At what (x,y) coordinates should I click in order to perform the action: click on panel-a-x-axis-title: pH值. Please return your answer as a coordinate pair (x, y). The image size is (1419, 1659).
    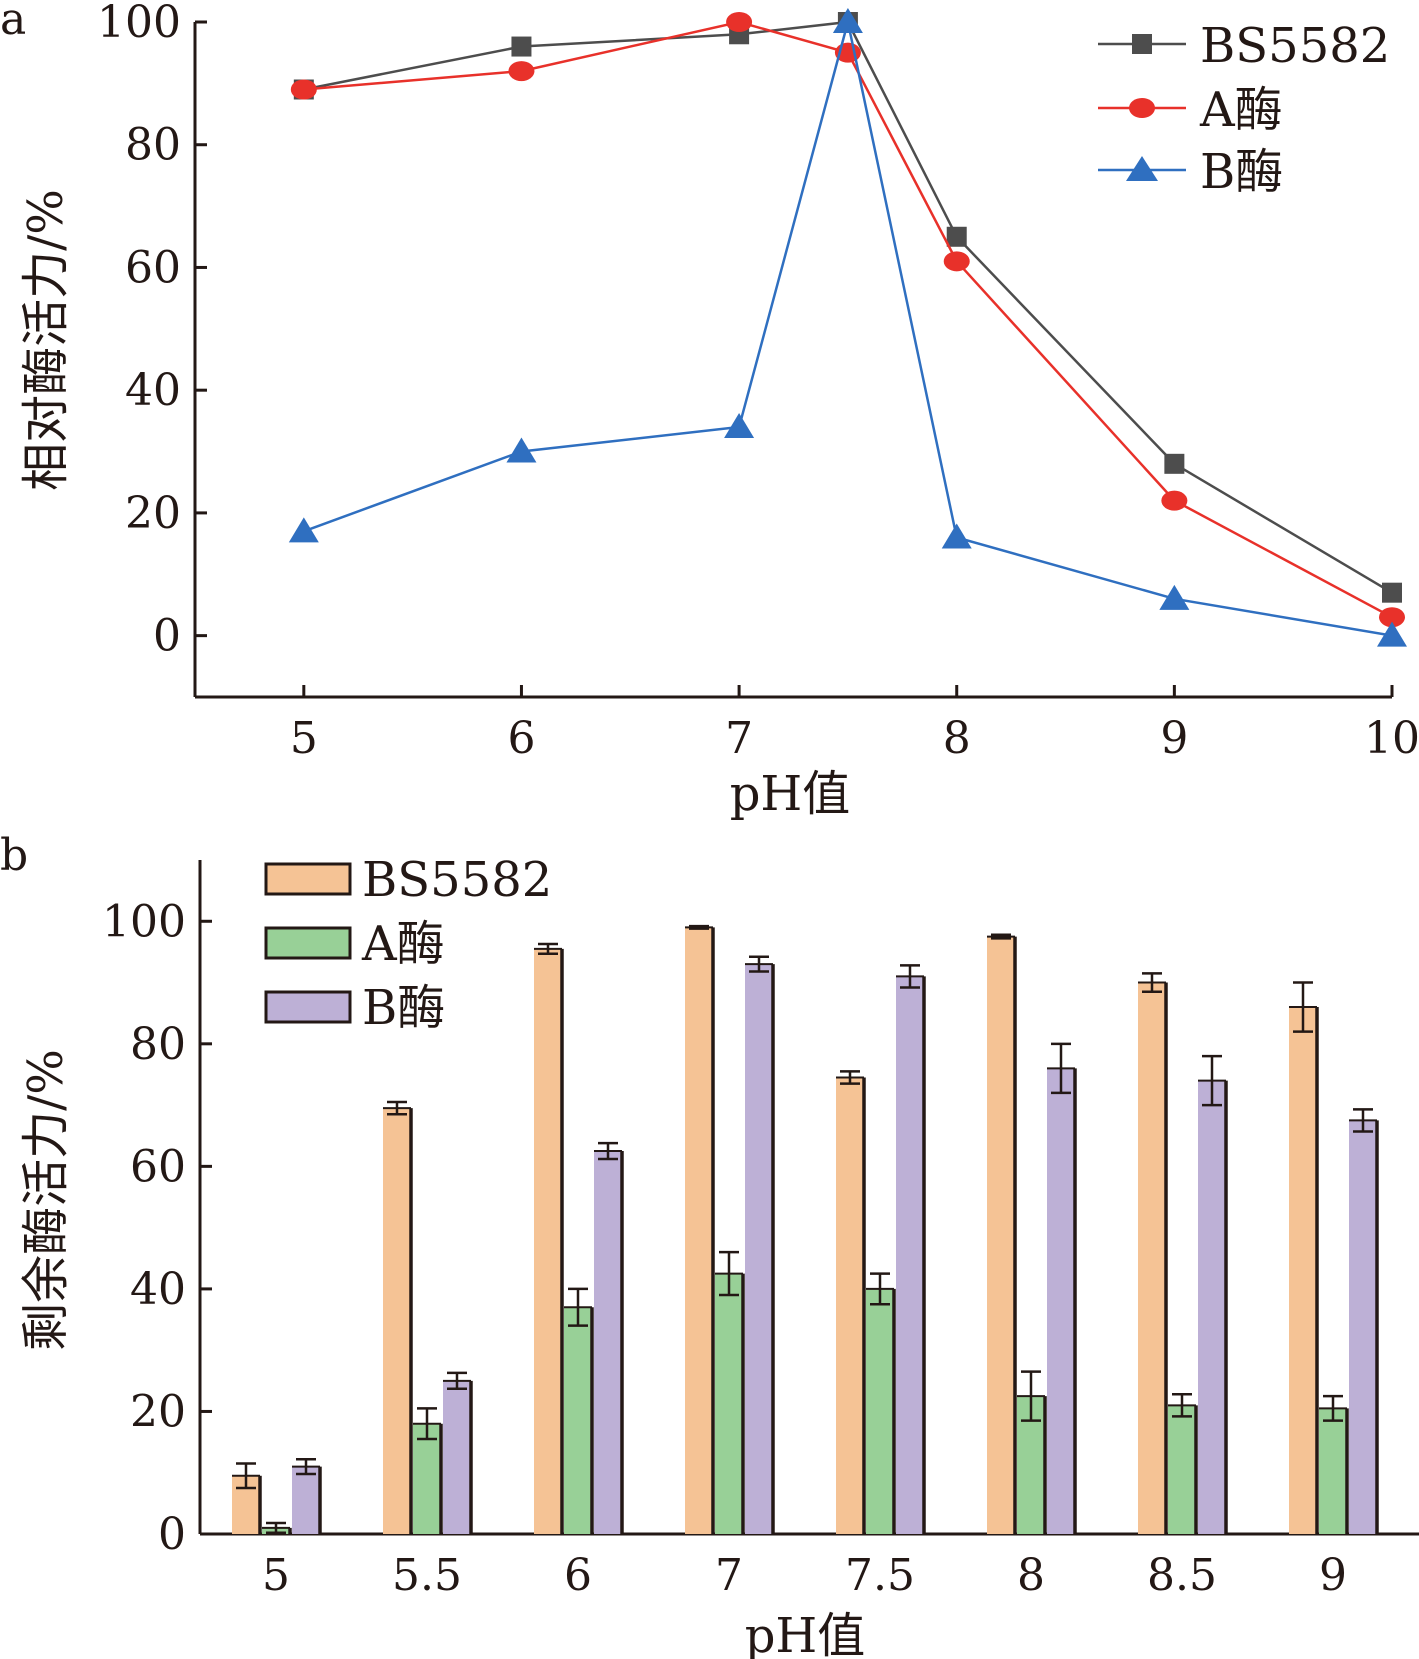
    Looking at the image, I should click on (790, 794).